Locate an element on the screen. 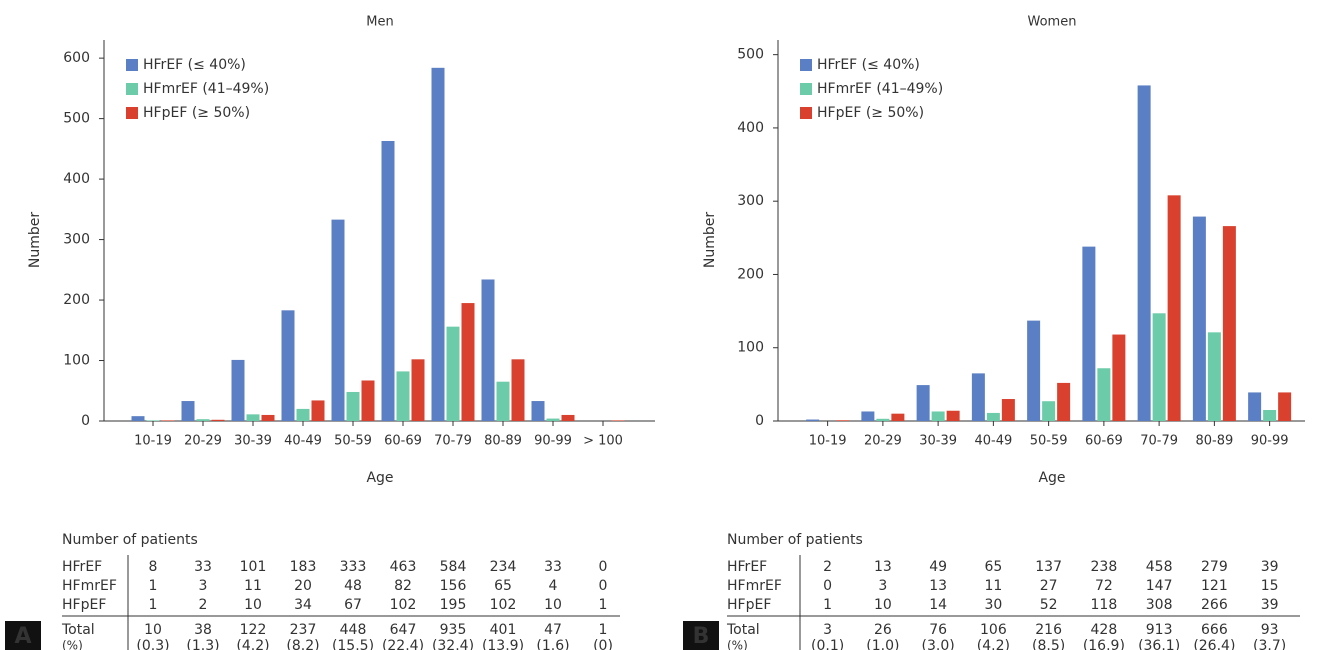  table-cell: 82 is located at coordinates (403, 586).